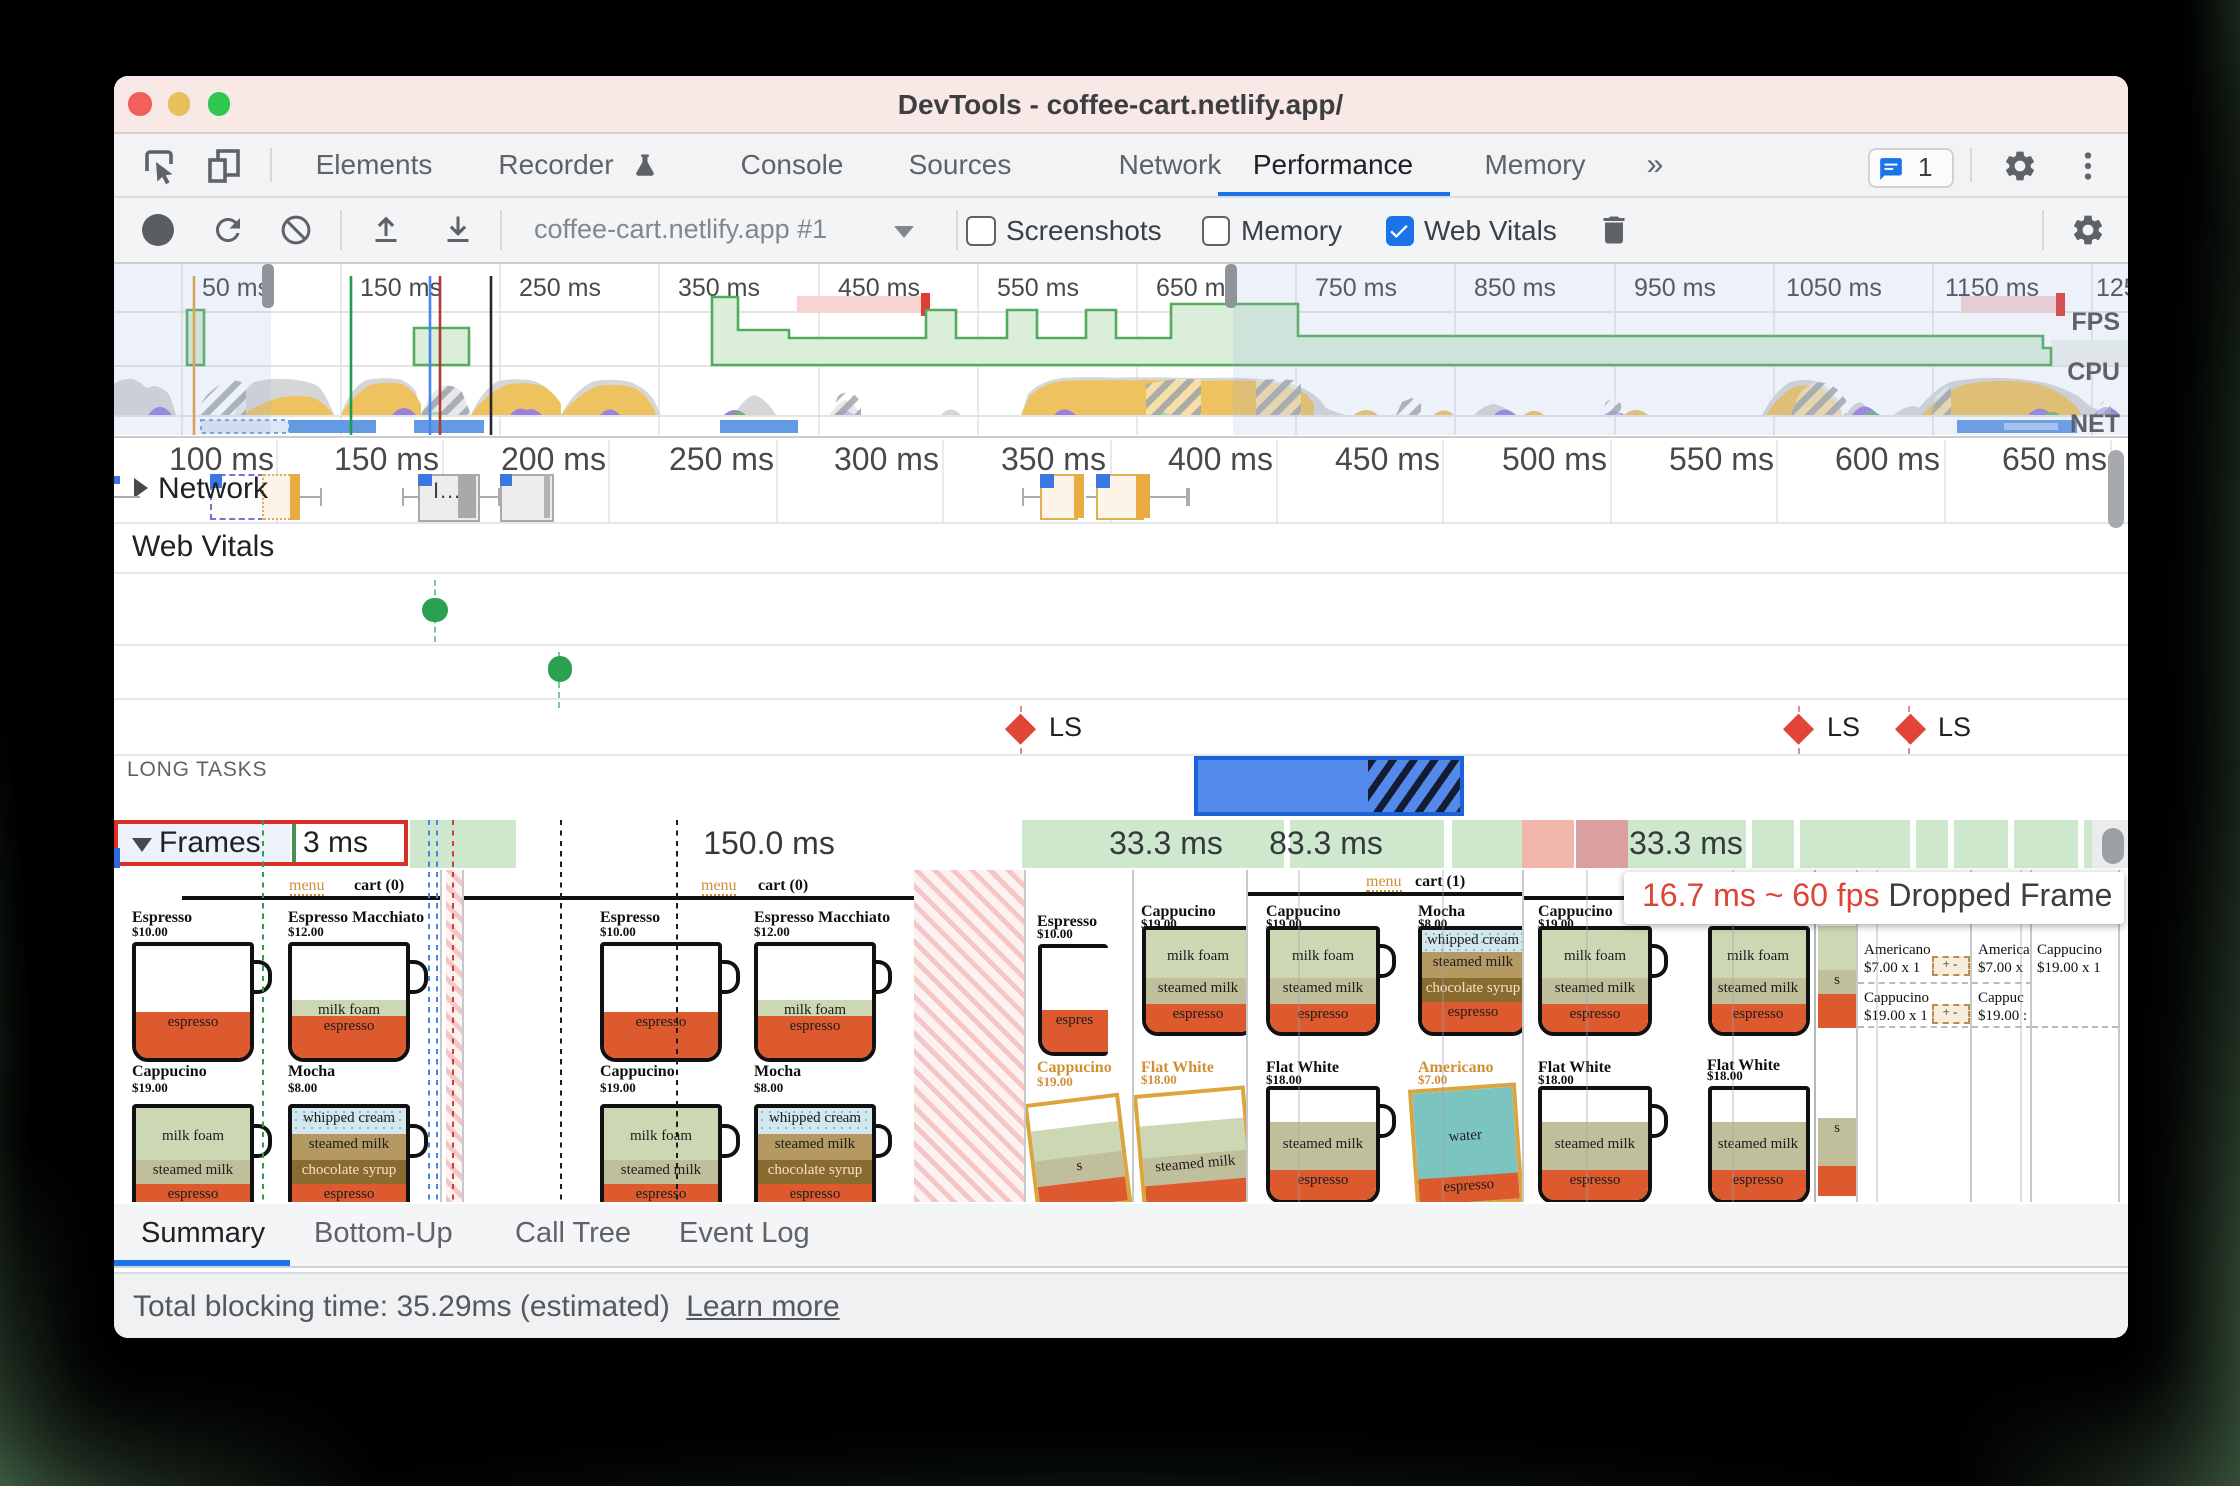 The height and width of the screenshot is (1486, 2240). What do you see at coordinates (559, 288) in the screenshot?
I see `svg-text: 250 ms` at bounding box center [559, 288].